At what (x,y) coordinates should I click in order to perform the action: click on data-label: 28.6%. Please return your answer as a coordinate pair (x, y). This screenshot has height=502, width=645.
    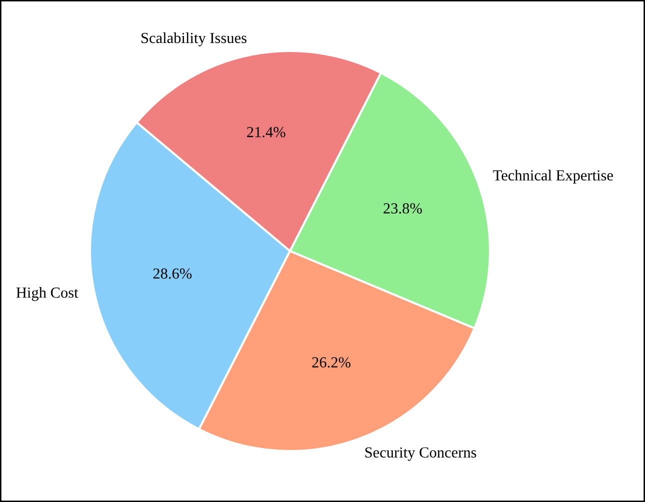
    Looking at the image, I should click on (172, 273).